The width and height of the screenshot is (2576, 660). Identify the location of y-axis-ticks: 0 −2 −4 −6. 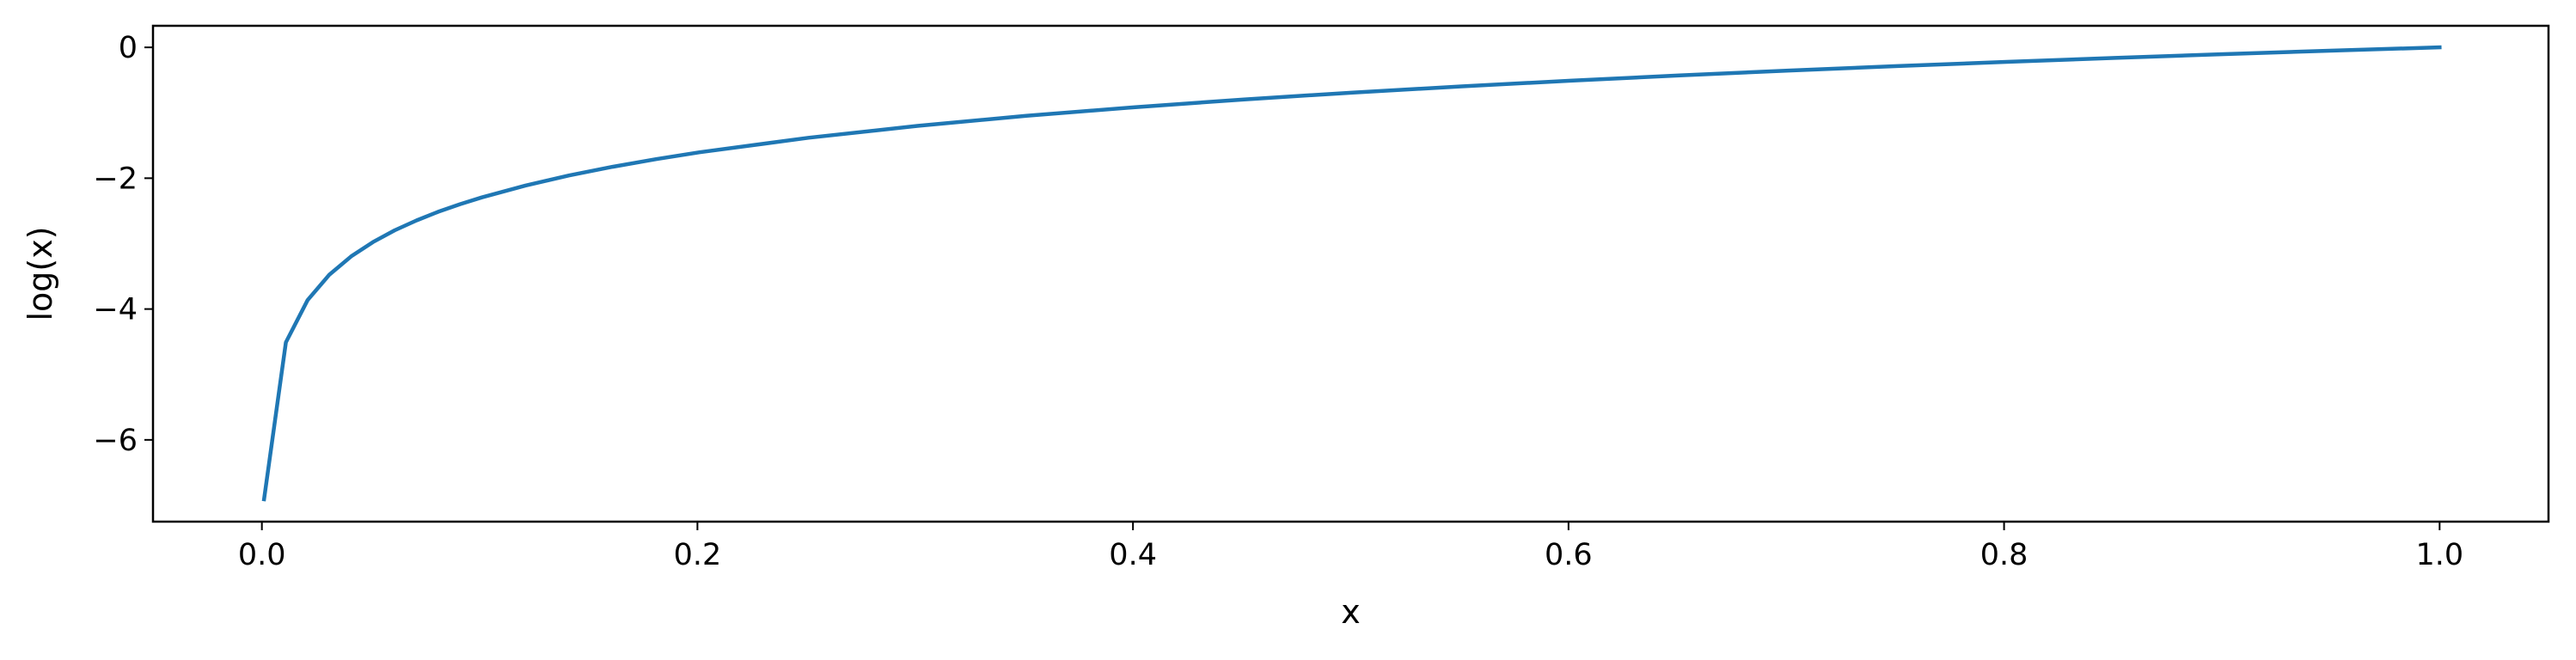
(123, 244).